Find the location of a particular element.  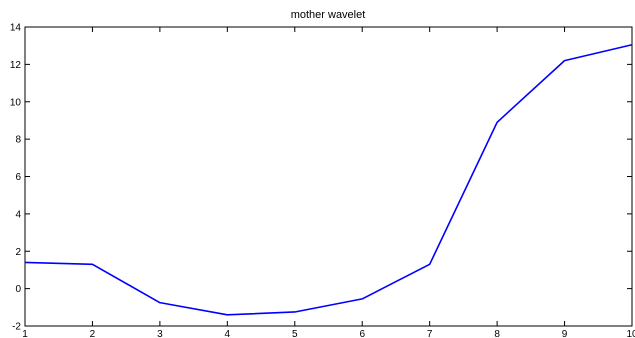

y-tick-label: 14 is located at coordinates (16, 28).